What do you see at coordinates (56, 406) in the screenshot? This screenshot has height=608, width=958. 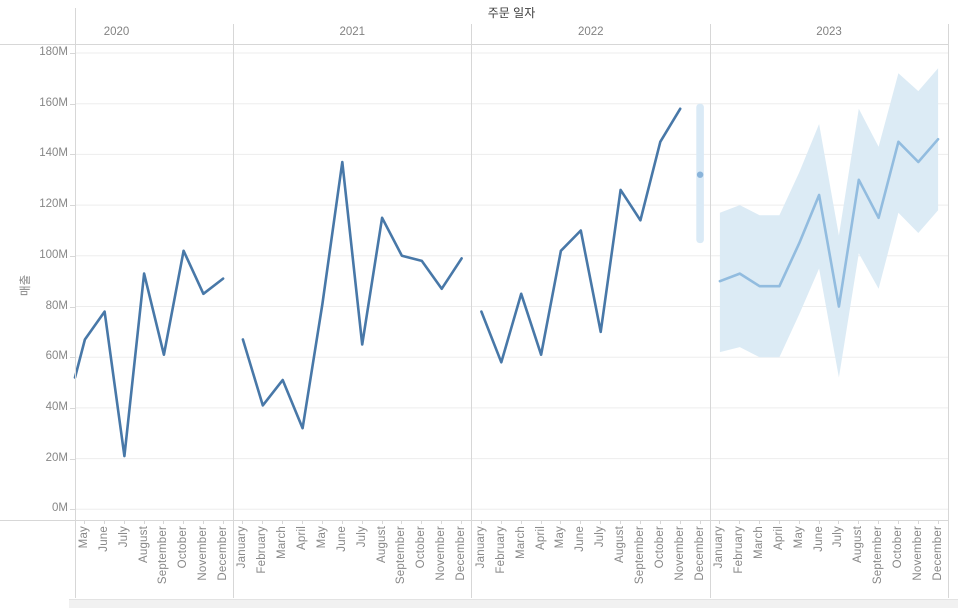 I see `y-axis-tick-label: 40M` at bounding box center [56, 406].